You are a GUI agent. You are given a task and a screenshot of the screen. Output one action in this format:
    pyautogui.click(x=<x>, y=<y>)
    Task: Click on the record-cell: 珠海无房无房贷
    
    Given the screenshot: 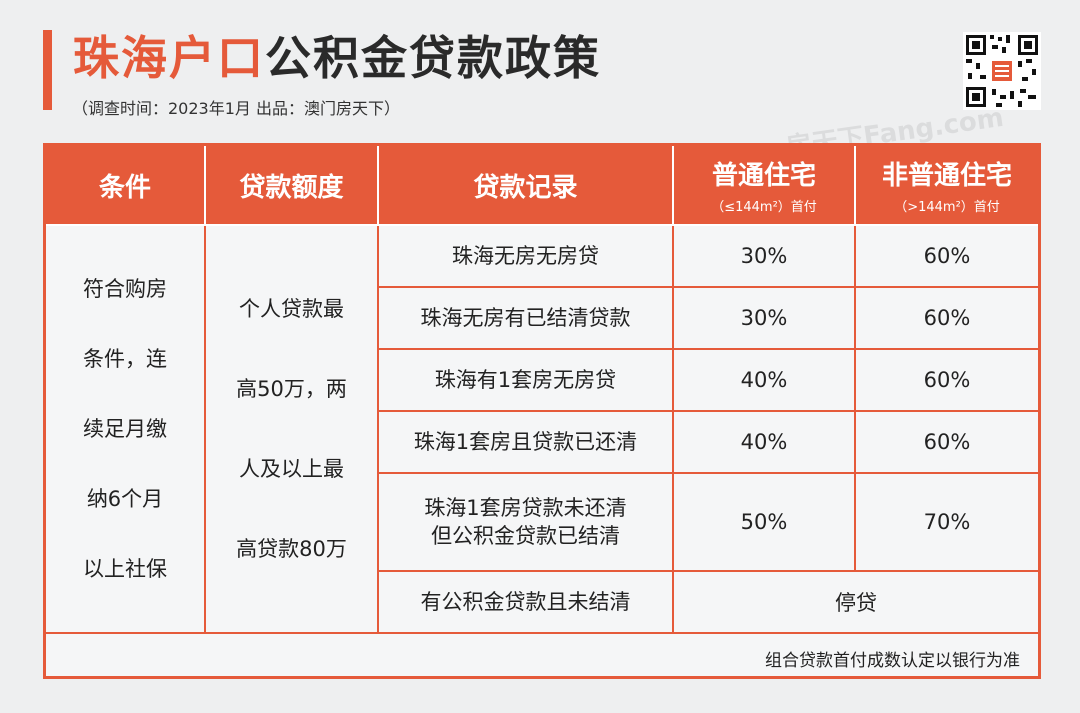 What is the action you would take?
    pyautogui.click(x=525, y=256)
    